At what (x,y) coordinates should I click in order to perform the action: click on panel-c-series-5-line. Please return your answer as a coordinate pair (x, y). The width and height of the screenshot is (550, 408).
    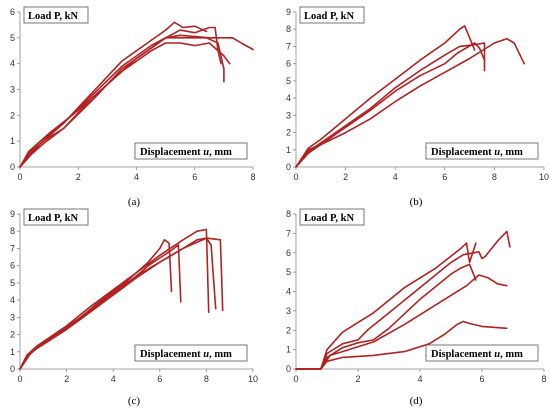
    Looking at the image, I should click on (121, 303).